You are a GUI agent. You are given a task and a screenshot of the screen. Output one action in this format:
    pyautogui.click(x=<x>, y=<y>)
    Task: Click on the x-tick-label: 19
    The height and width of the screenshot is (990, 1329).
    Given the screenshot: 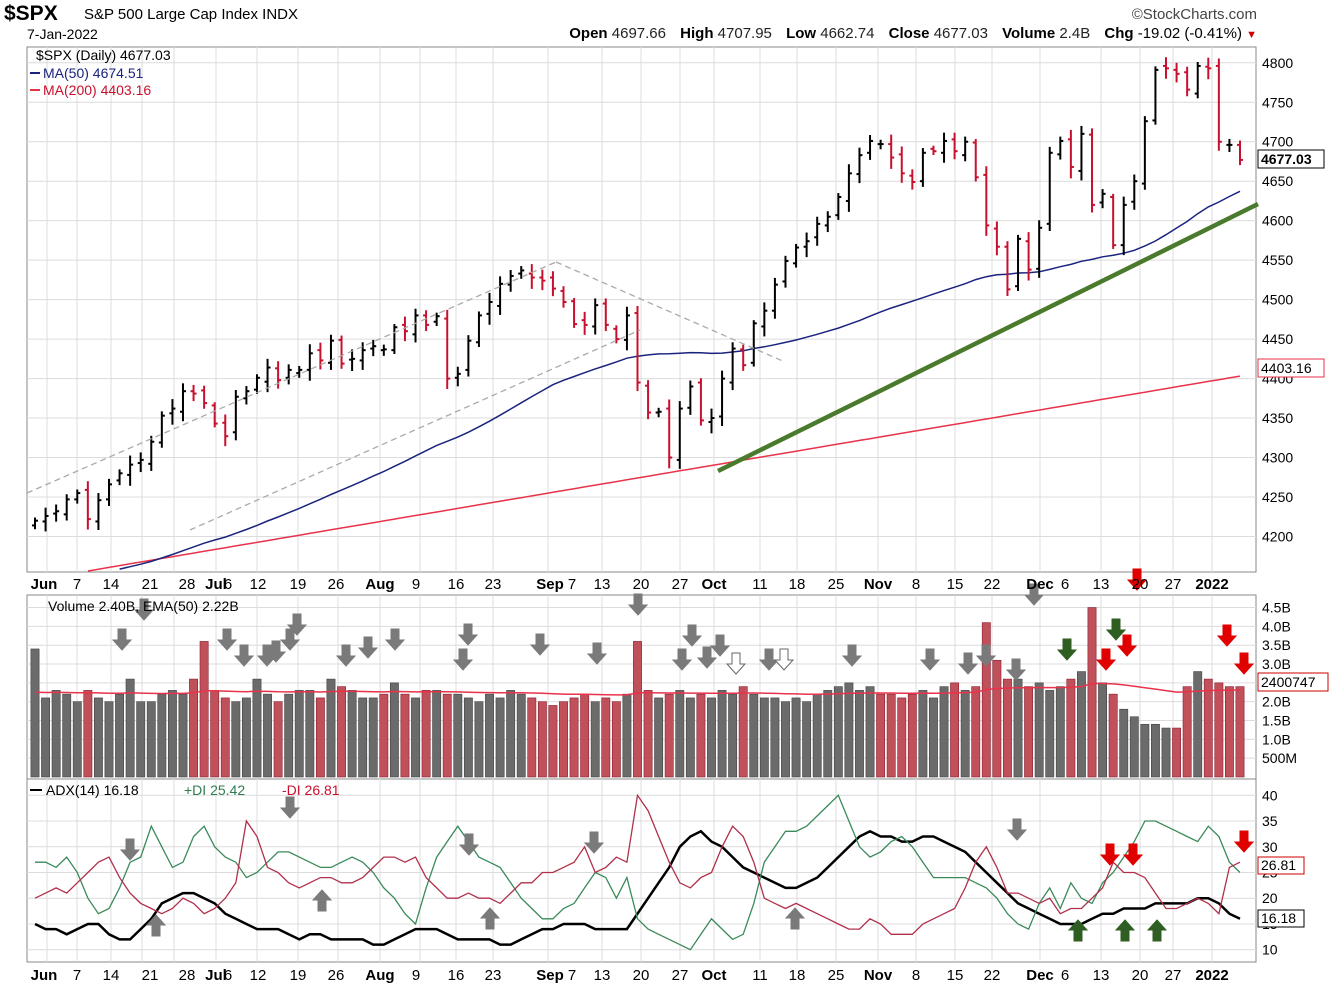 What is the action you would take?
    pyautogui.click(x=298, y=584)
    